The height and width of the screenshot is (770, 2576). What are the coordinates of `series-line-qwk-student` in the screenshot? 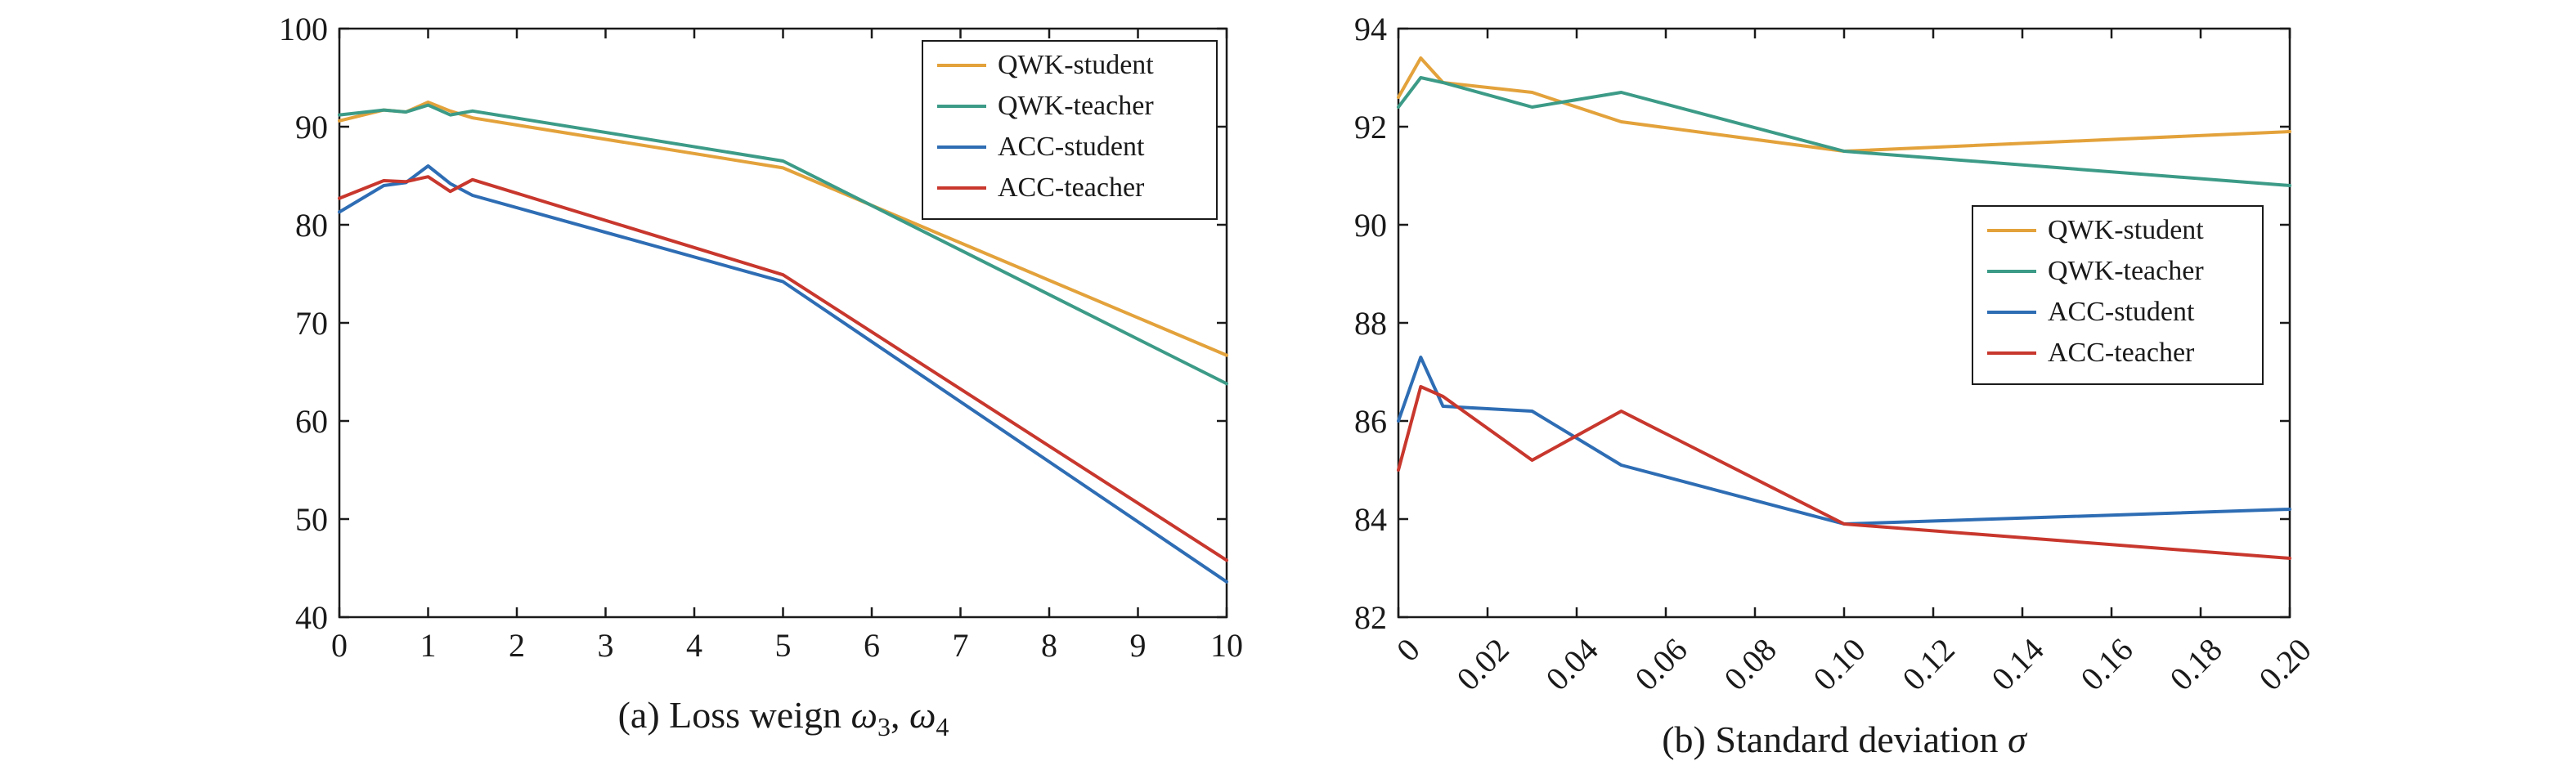 It's located at (1844, 105).